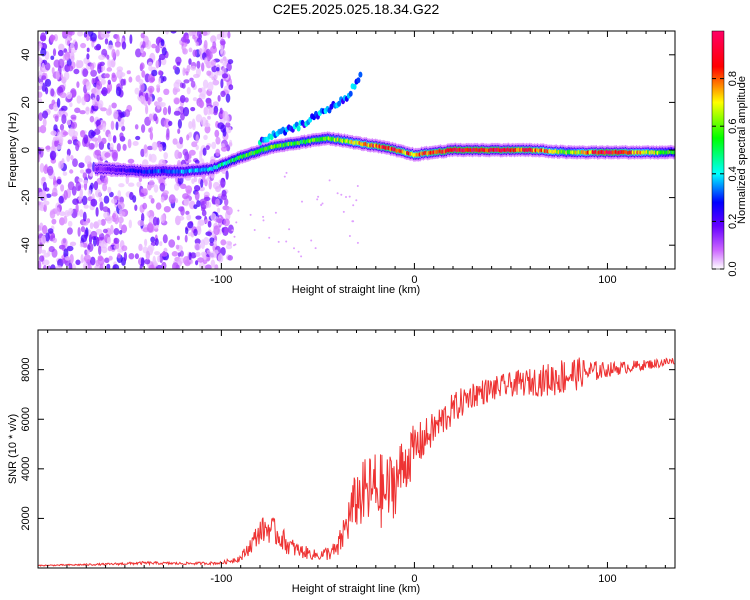  Describe the element at coordinates (26, 102) in the screenshot. I see `y-tick-label: 20` at that location.